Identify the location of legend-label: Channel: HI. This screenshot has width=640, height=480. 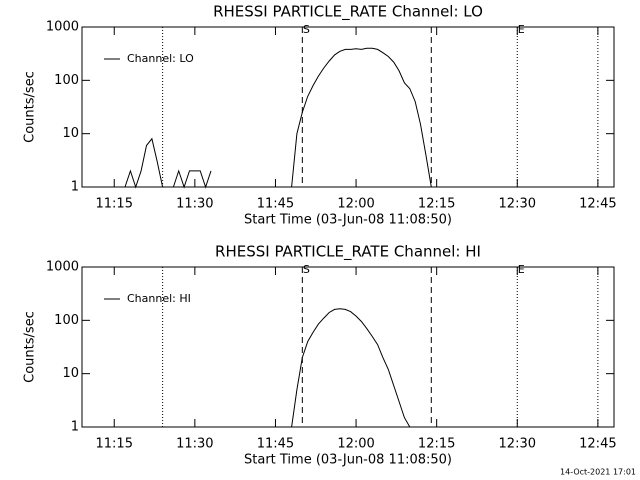
(159, 298).